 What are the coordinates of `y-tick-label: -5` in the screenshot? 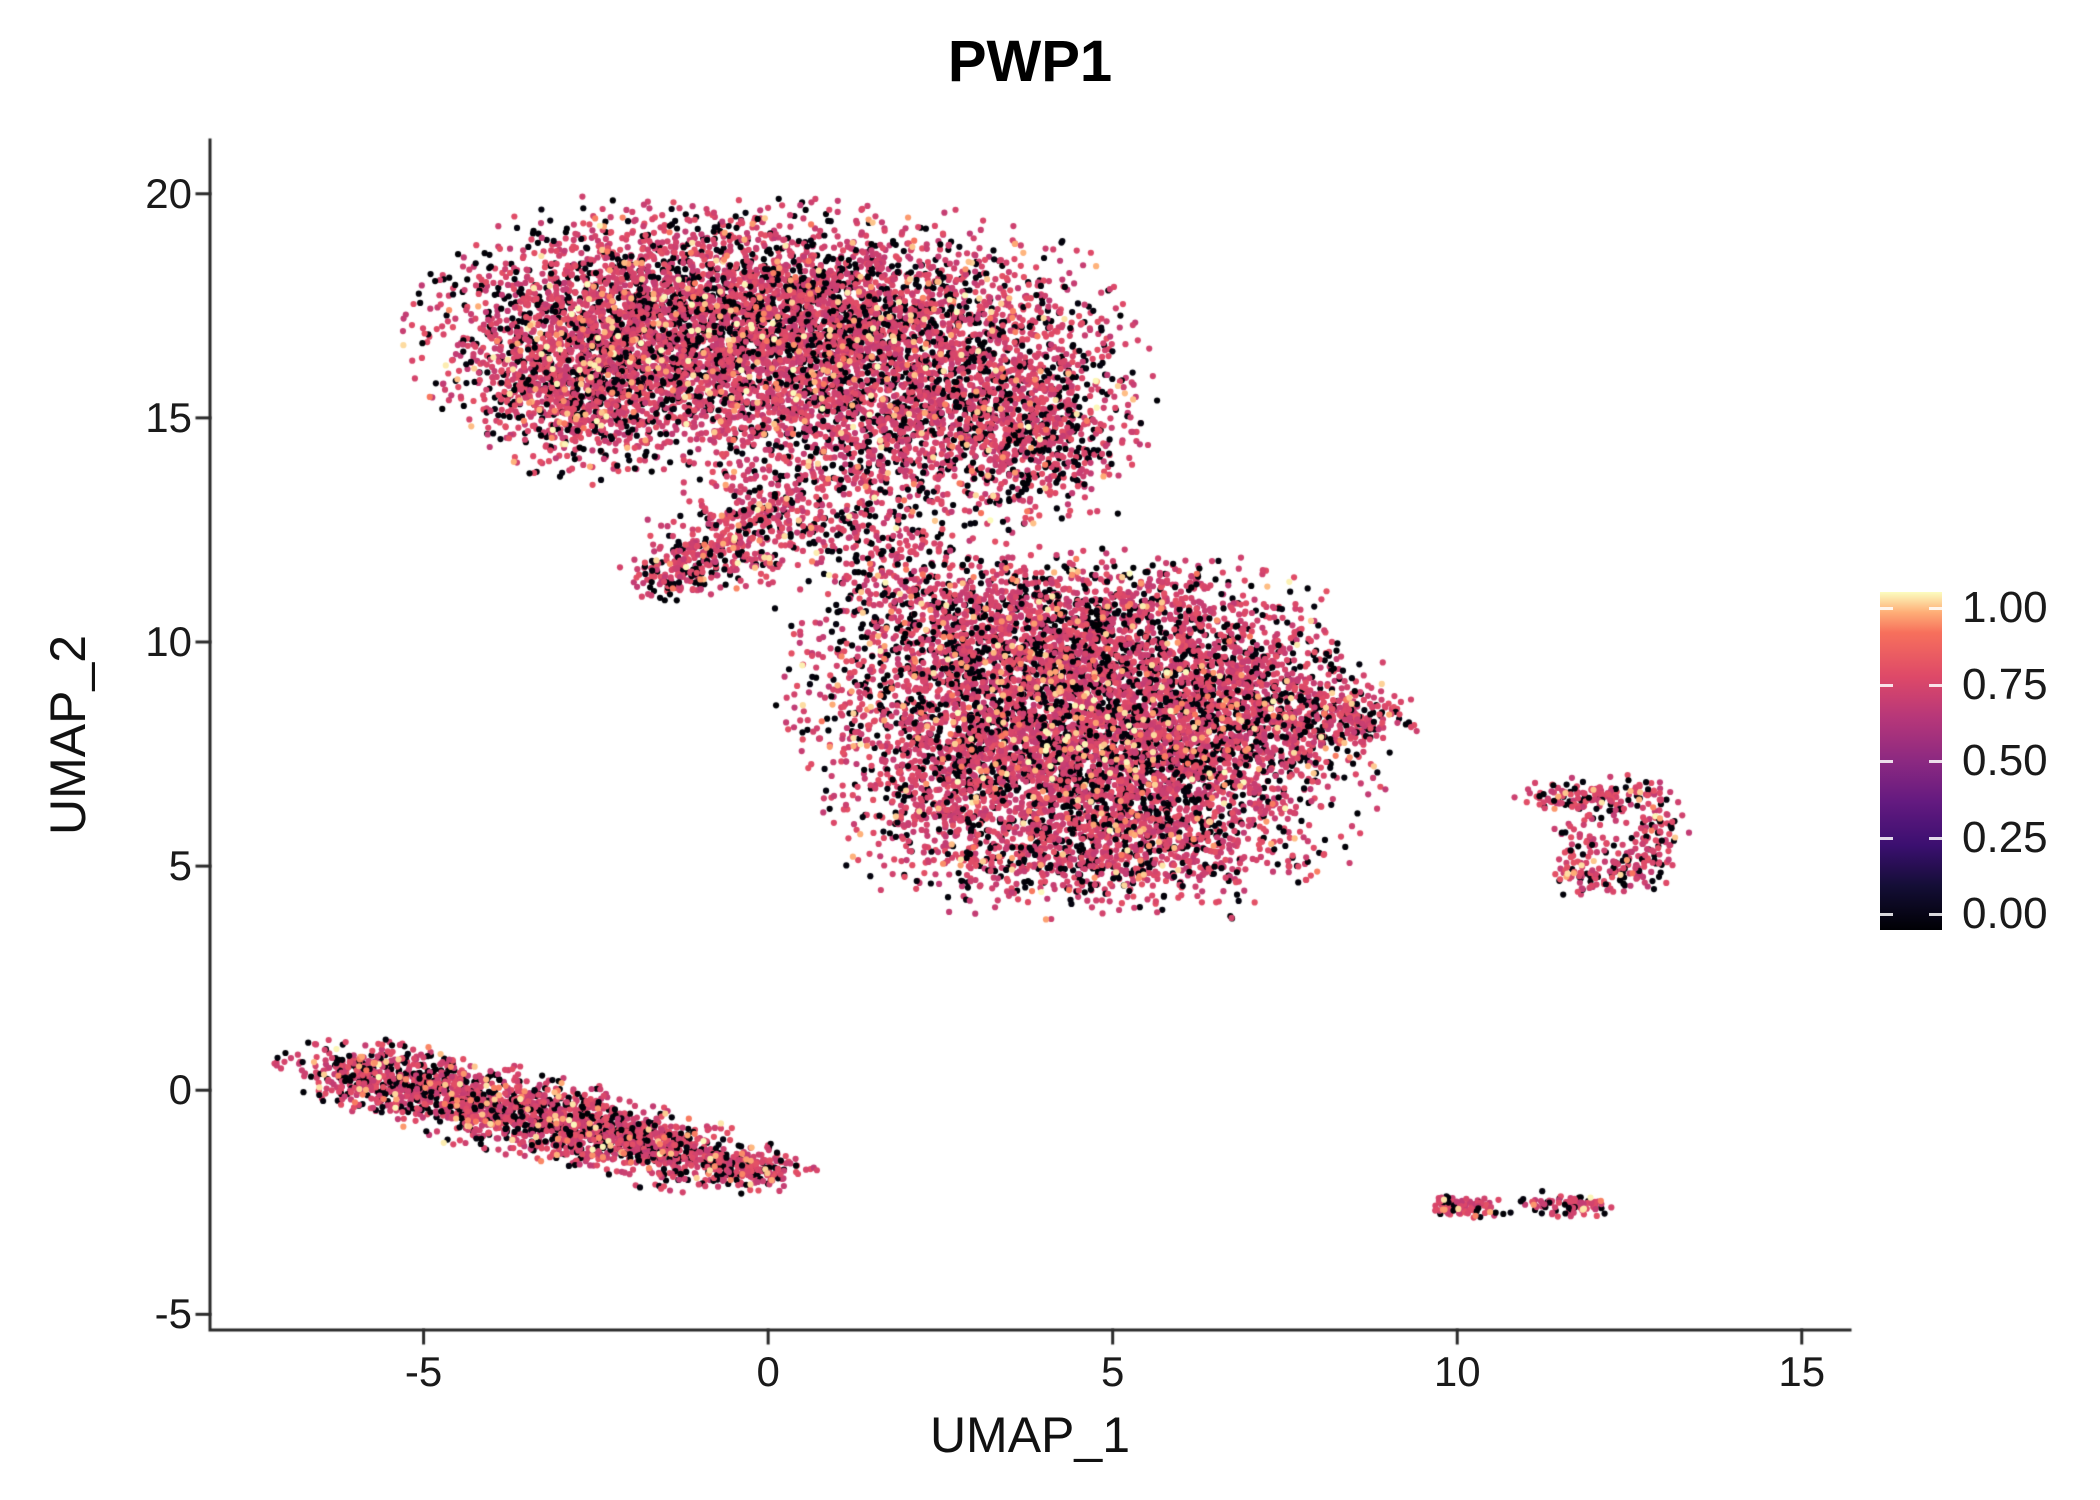 It's located at (173, 1314).